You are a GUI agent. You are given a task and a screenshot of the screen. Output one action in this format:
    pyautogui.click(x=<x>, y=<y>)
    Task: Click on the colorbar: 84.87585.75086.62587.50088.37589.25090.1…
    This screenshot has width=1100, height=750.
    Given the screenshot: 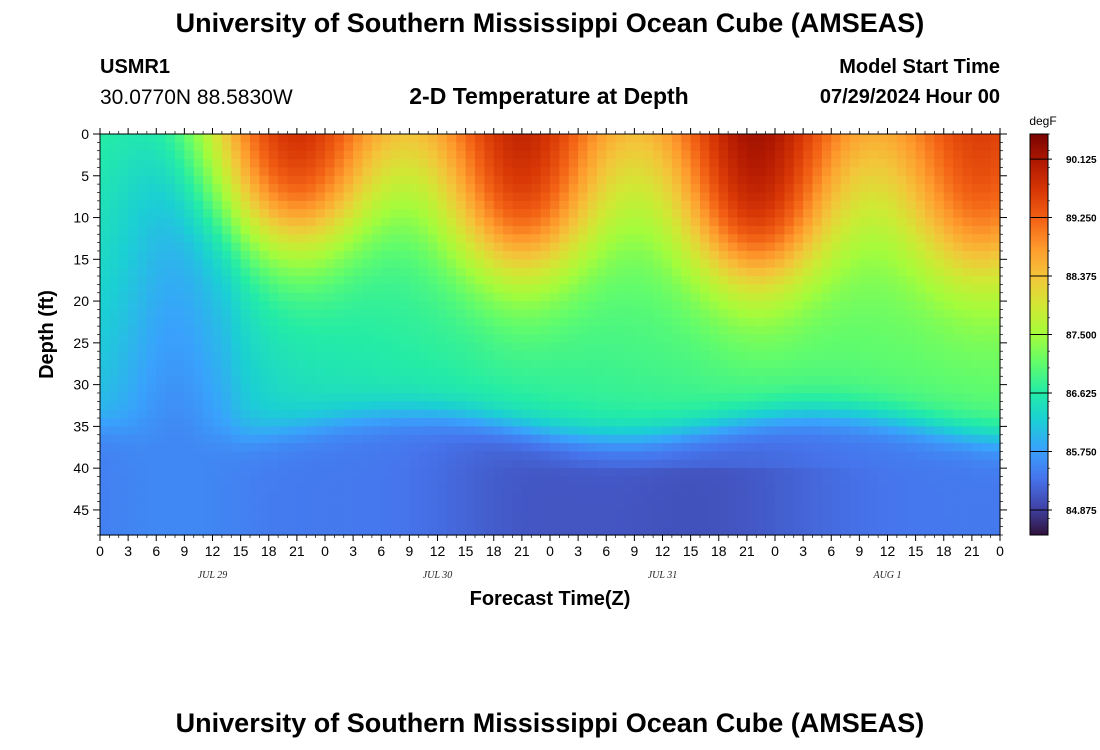 What is the action you would take?
    pyautogui.click(x=1063, y=334)
    